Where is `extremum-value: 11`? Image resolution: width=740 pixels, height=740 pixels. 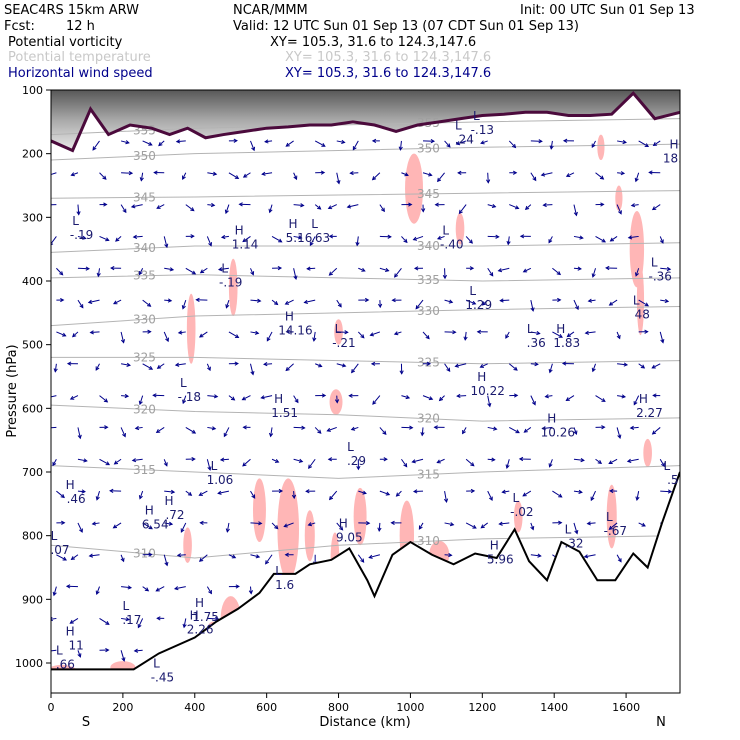 extremum-value: 11 is located at coordinates (76, 646).